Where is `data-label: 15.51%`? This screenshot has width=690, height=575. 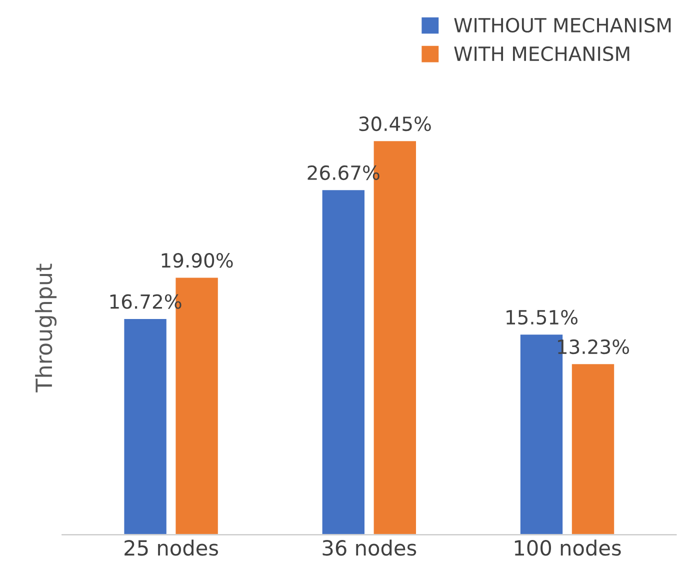
data-label: 15.51% is located at coordinates (542, 317).